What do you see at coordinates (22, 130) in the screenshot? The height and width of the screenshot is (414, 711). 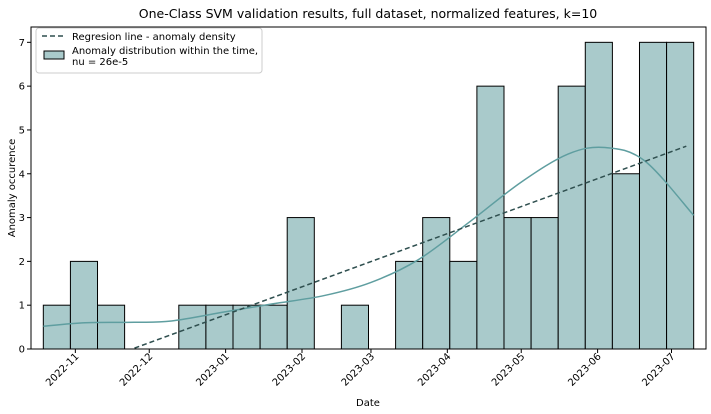 I see `y-tick-label: 5` at bounding box center [22, 130].